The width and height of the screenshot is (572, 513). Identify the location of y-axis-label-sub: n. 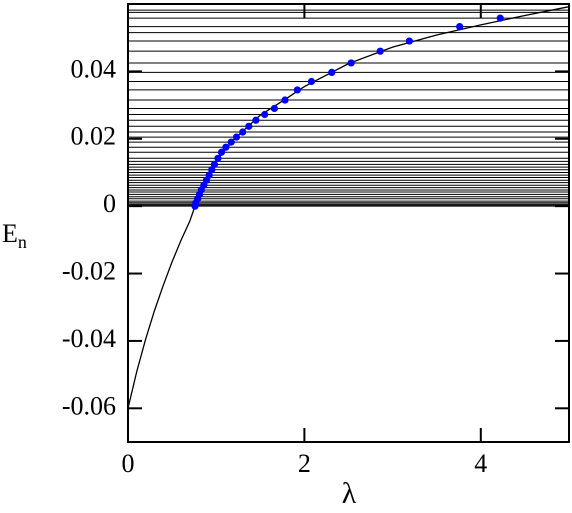
(22, 242).